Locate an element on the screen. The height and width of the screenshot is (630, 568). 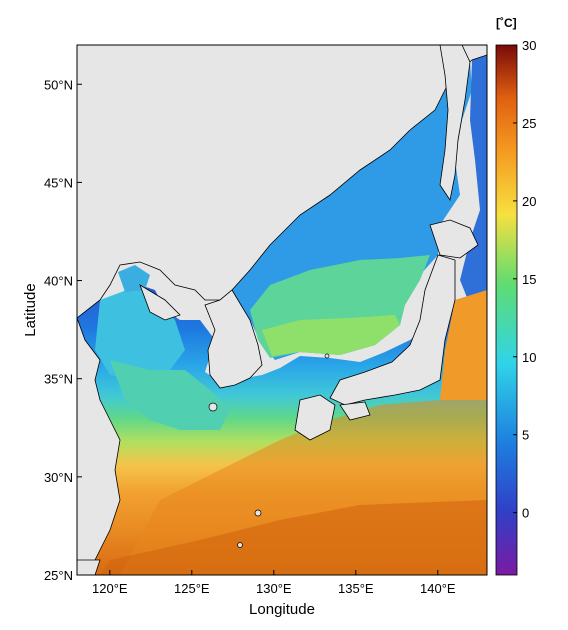
lat-tick-label: 40°N is located at coordinates (58, 281).